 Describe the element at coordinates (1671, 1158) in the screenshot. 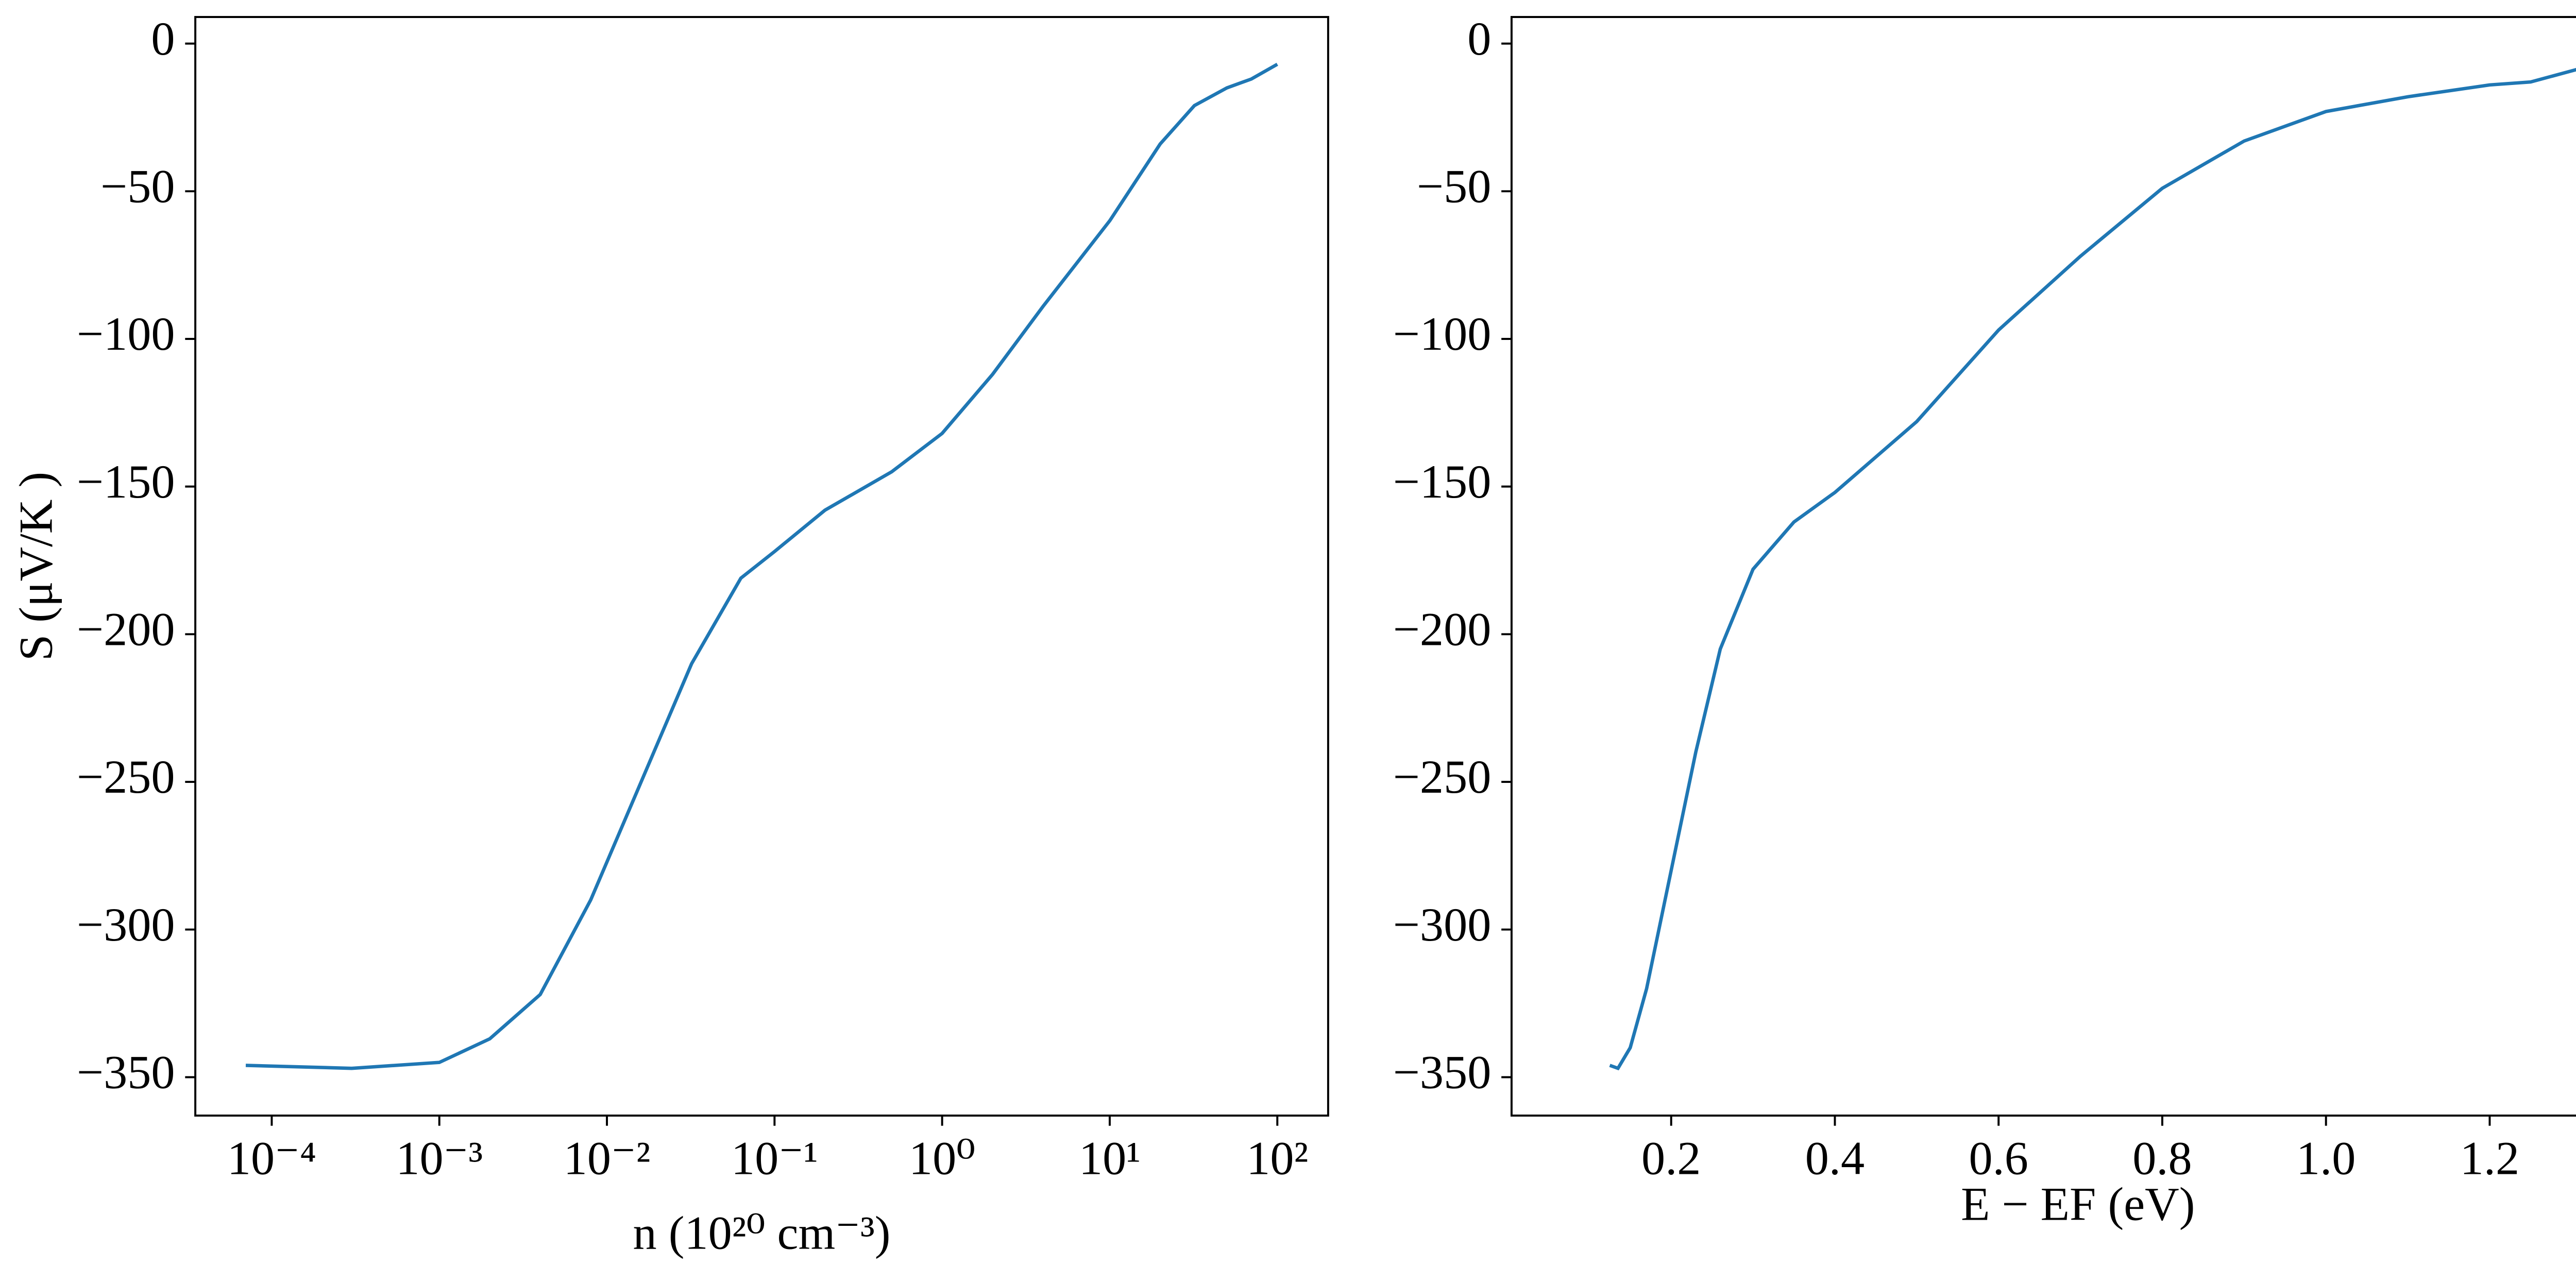

I see `x-tick-label: 0.2` at that location.